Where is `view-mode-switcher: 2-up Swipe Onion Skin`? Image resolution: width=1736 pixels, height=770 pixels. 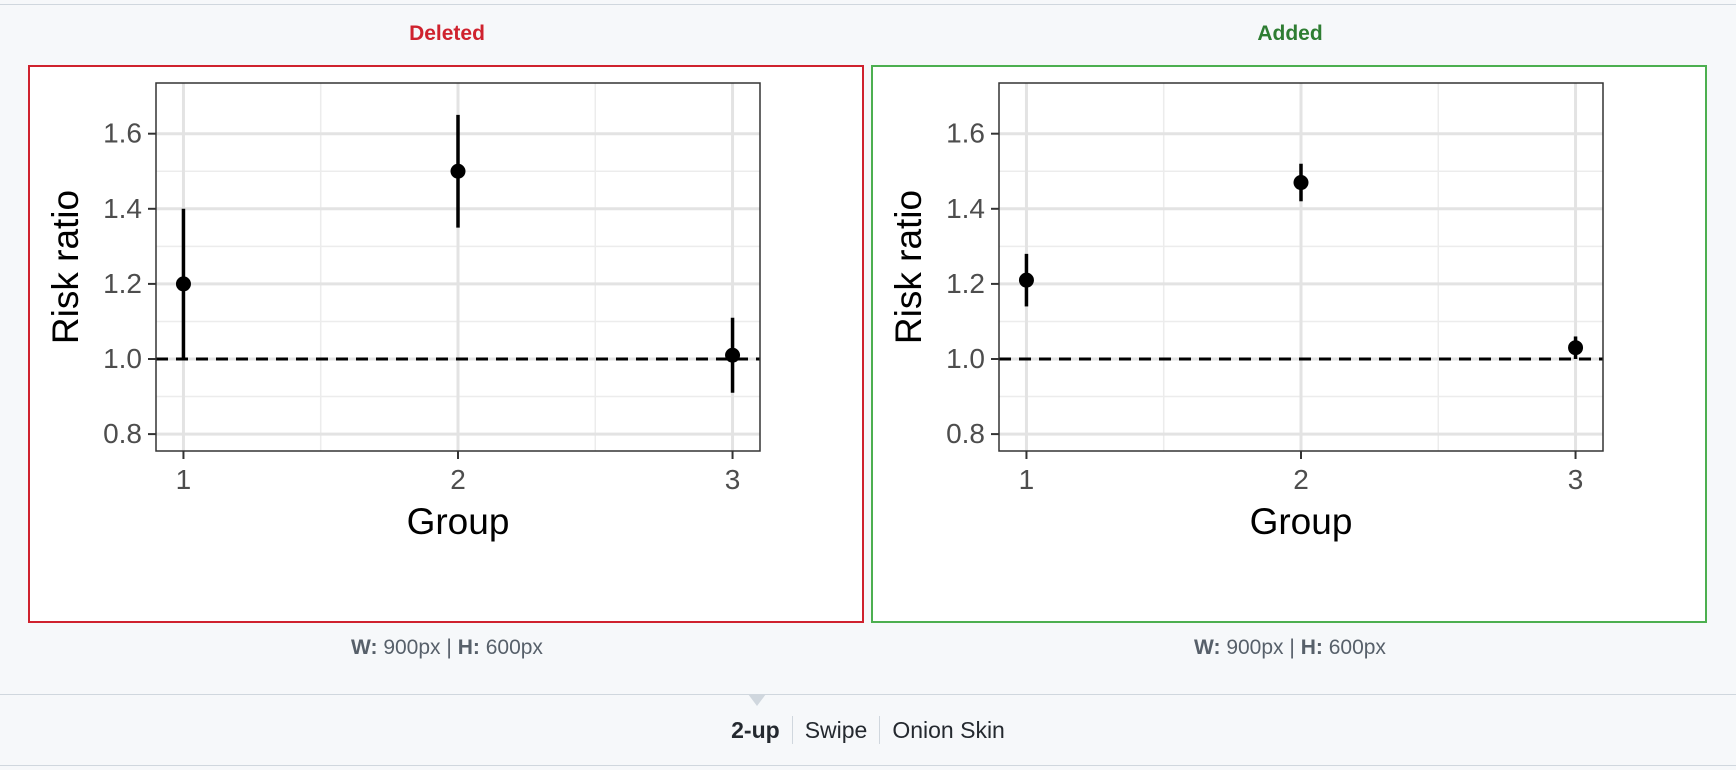 view-mode-switcher: 2-up Swipe Onion Skin is located at coordinates (868, 730).